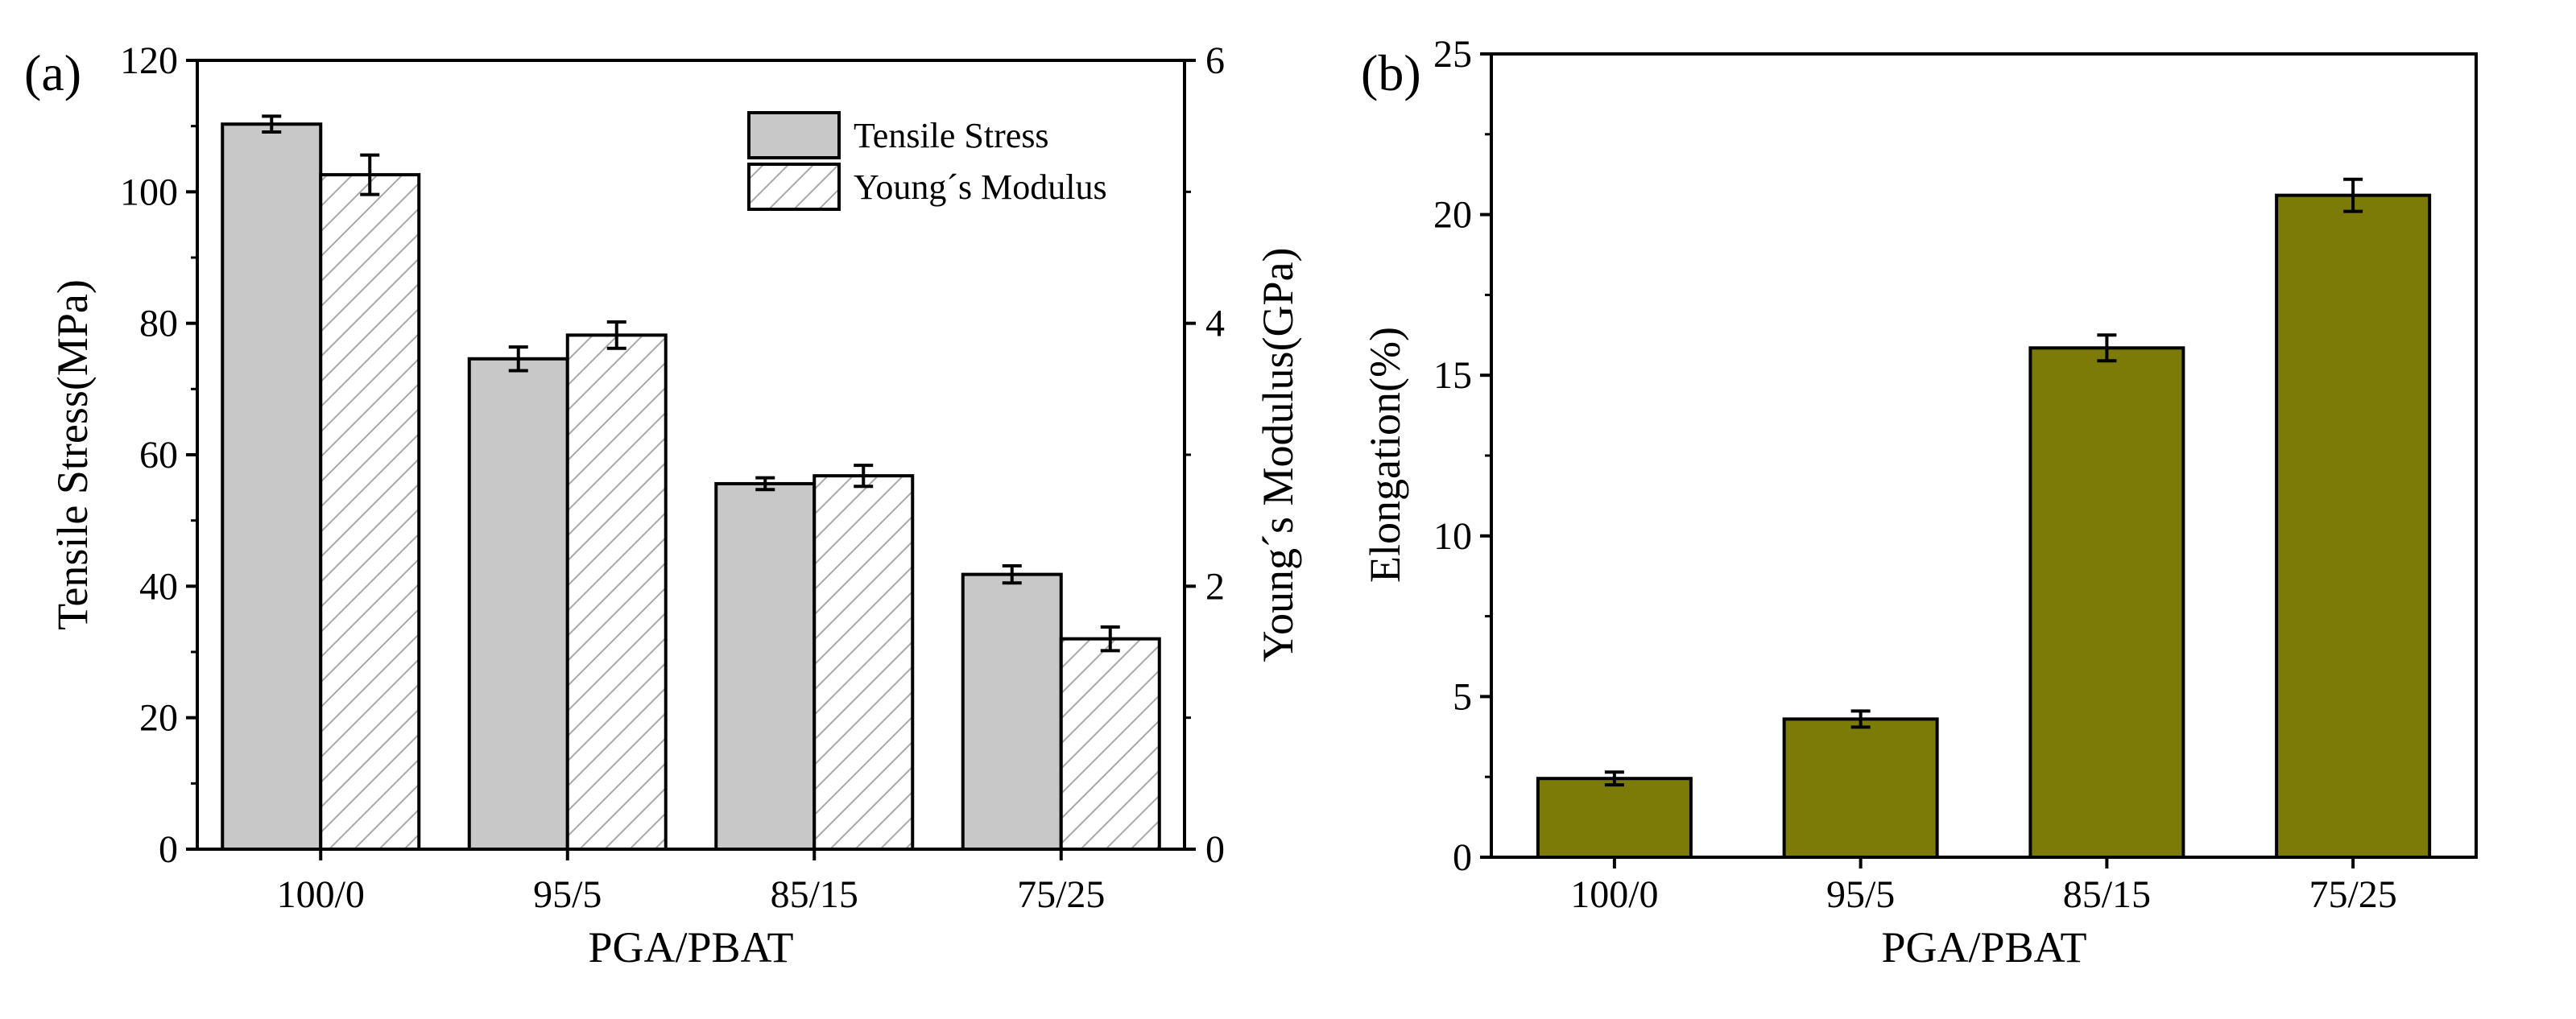  What do you see at coordinates (159, 324) in the screenshot?
I see `y-tick-label: 80` at bounding box center [159, 324].